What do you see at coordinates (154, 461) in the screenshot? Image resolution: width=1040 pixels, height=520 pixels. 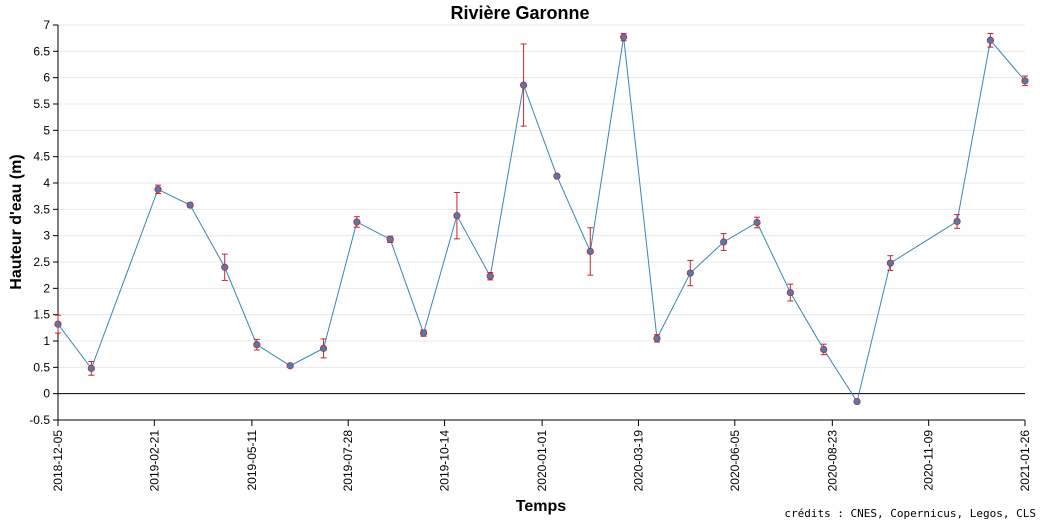 I see `x-tick-label: 2019-02-21` at bounding box center [154, 461].